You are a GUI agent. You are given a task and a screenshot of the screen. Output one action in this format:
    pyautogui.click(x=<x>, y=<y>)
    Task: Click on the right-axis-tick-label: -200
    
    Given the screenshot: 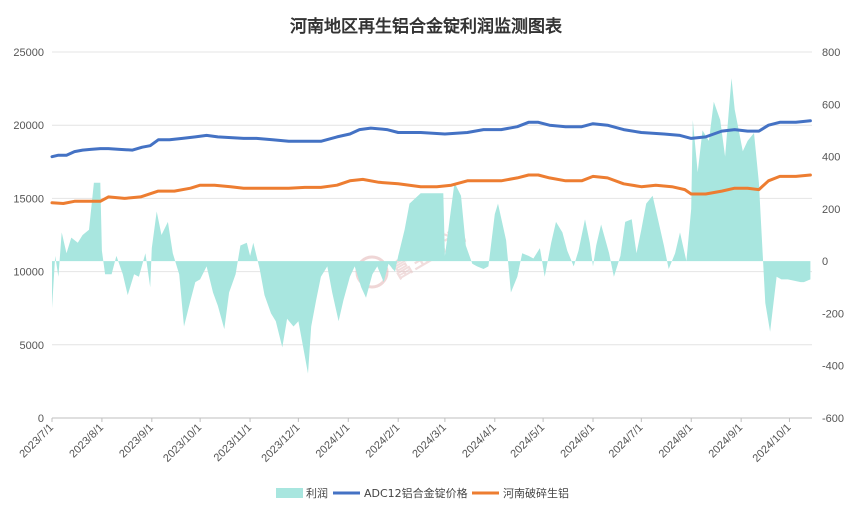 What is the action you would take?
    pyautogui.click(x=833, y=314)
    